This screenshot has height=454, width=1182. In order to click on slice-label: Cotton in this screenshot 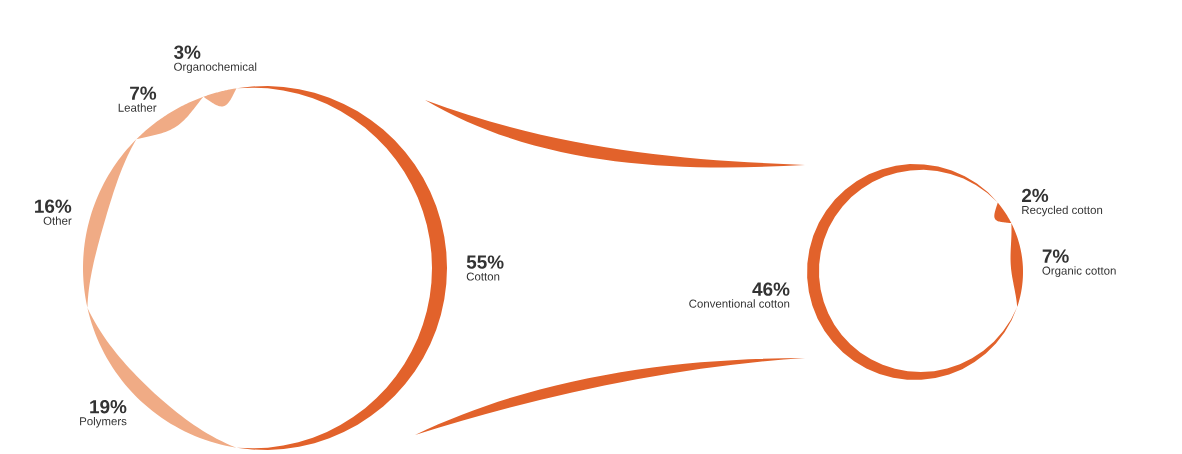, I will do `click(483, 276)`.